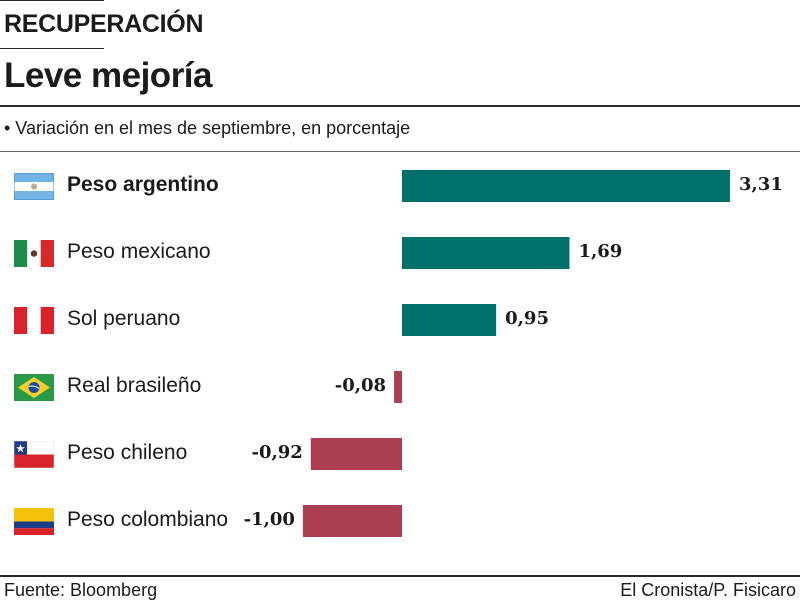 The image size is (800, 602). Describe the element at coordinates (52, 48) in the screenshot. I see `kicker-rule` at that location.